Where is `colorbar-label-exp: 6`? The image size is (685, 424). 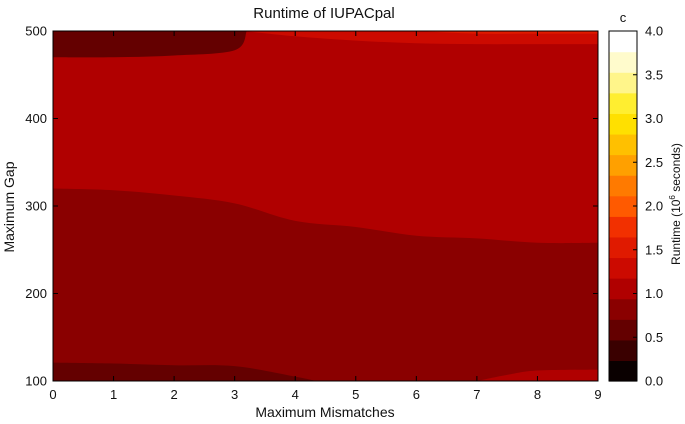 colorbar-label-exp: 6 is located at coordinates (672, 197).